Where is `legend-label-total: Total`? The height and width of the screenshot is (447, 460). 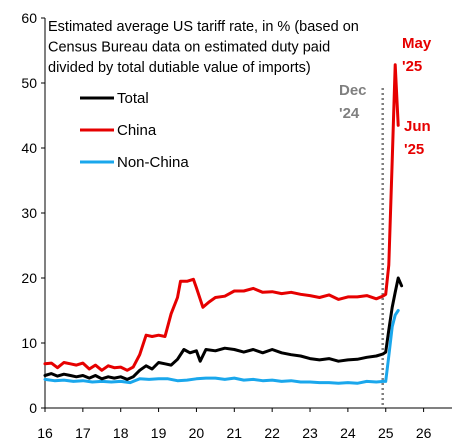 legend-label-total: Total is located at coordinates (133, 98).